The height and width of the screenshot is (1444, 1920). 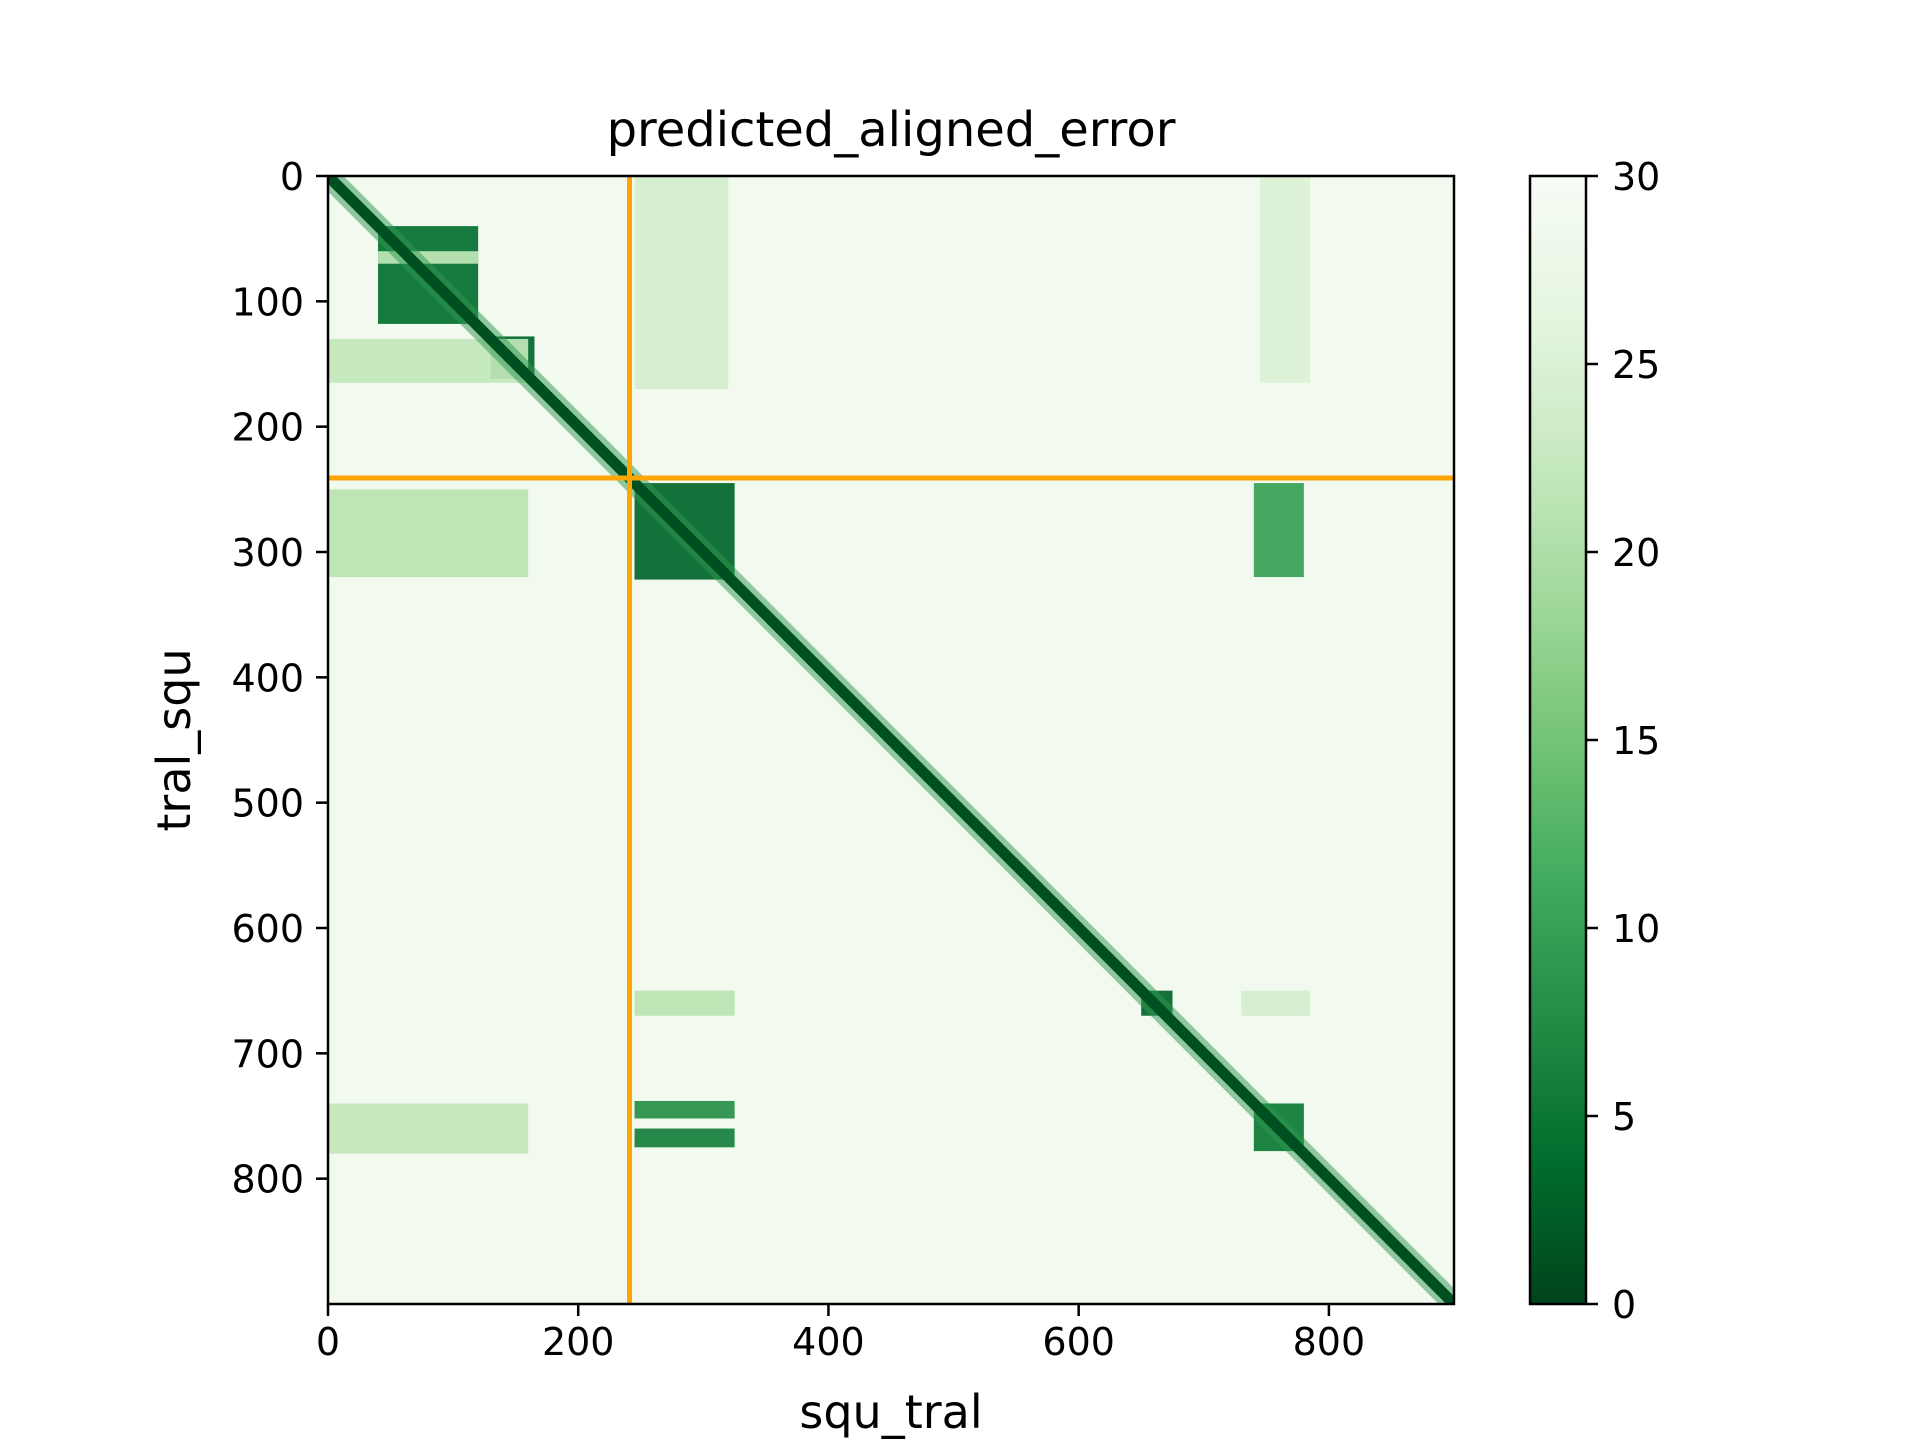 I want to click on colorbar-tick-label: 20, so click(x=1636, y=553).